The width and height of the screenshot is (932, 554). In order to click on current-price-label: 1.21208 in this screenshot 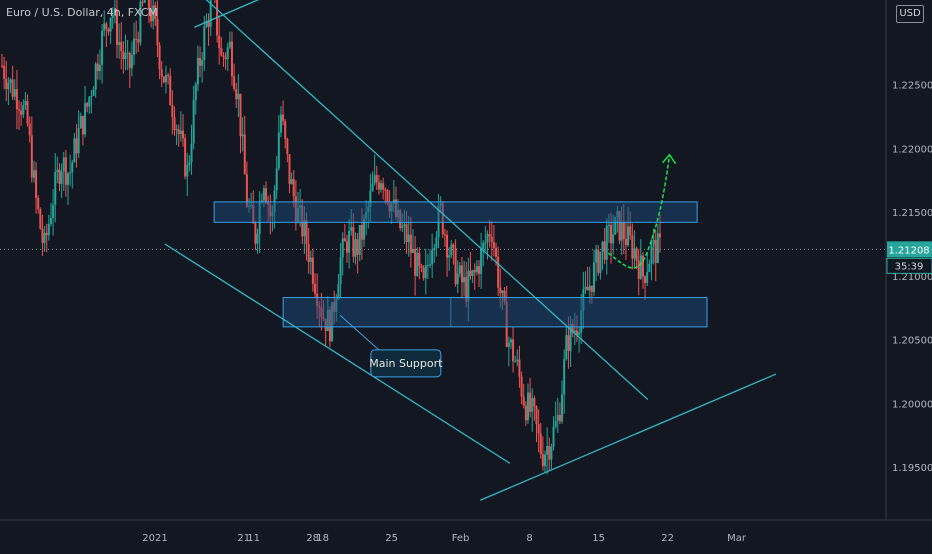, I will do `click(908, 250)`.